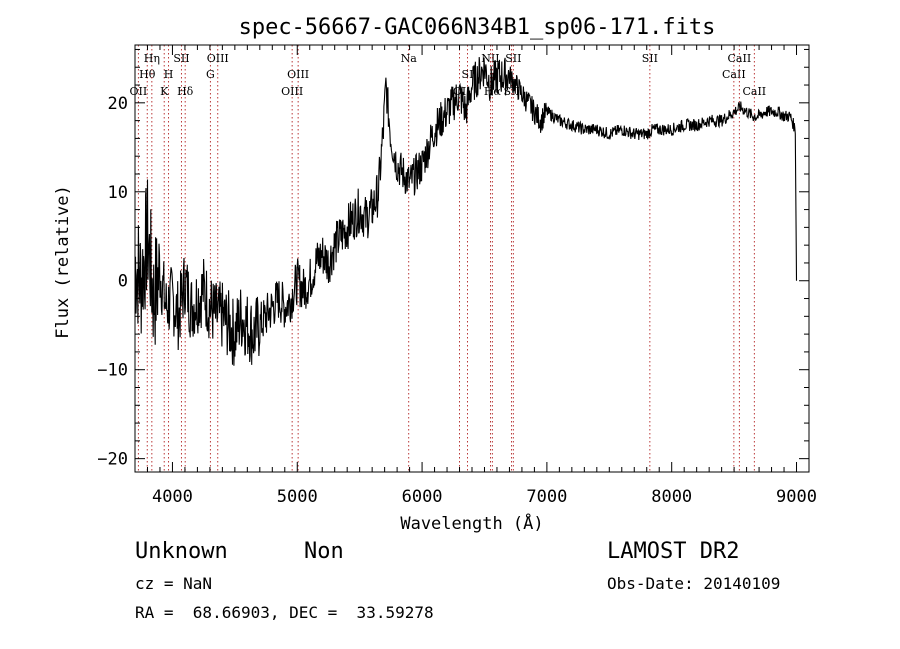 This screenshot has width=900, height=649. What do you see at coordinates (292, 91) in the screenshot?
I see `line-label-9: OIII` at bounding box center [292, 91].